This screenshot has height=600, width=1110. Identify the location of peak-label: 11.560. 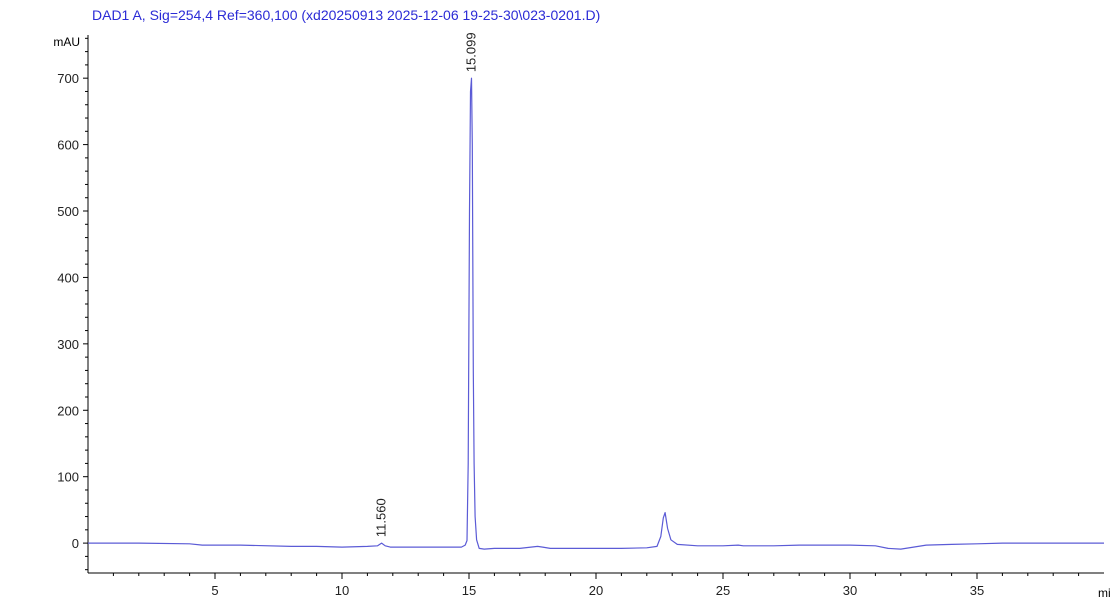
(381, 517).